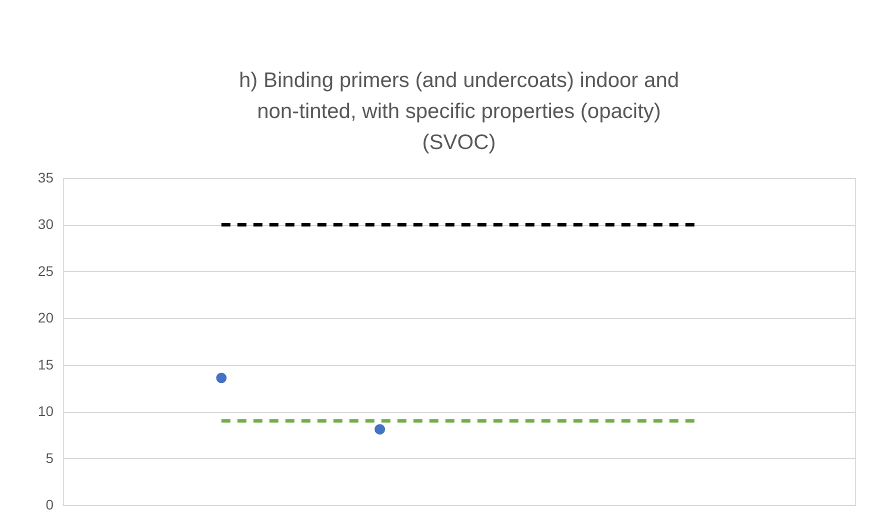 This screenshot has width=872, height=532. What do you see at coordinates (46, 178) in the screenshot?
I see `y-tick-label: 35` at bounding box center [46, 178].